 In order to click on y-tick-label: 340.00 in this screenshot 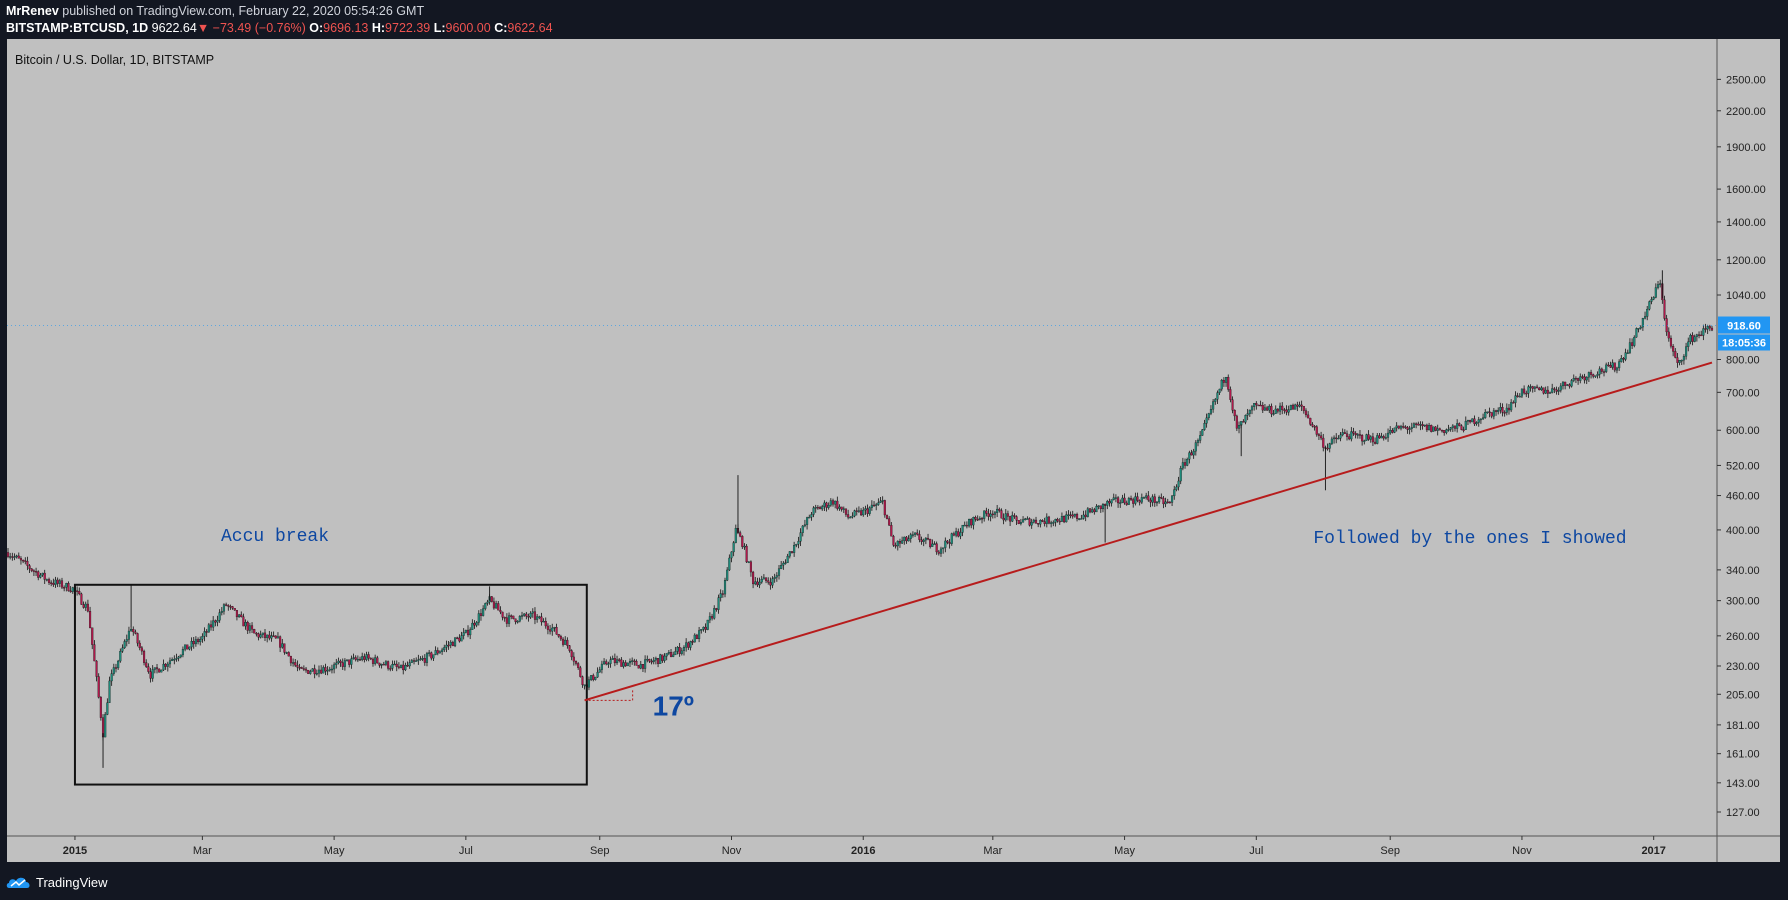, I will do `click(1743, 571)`.